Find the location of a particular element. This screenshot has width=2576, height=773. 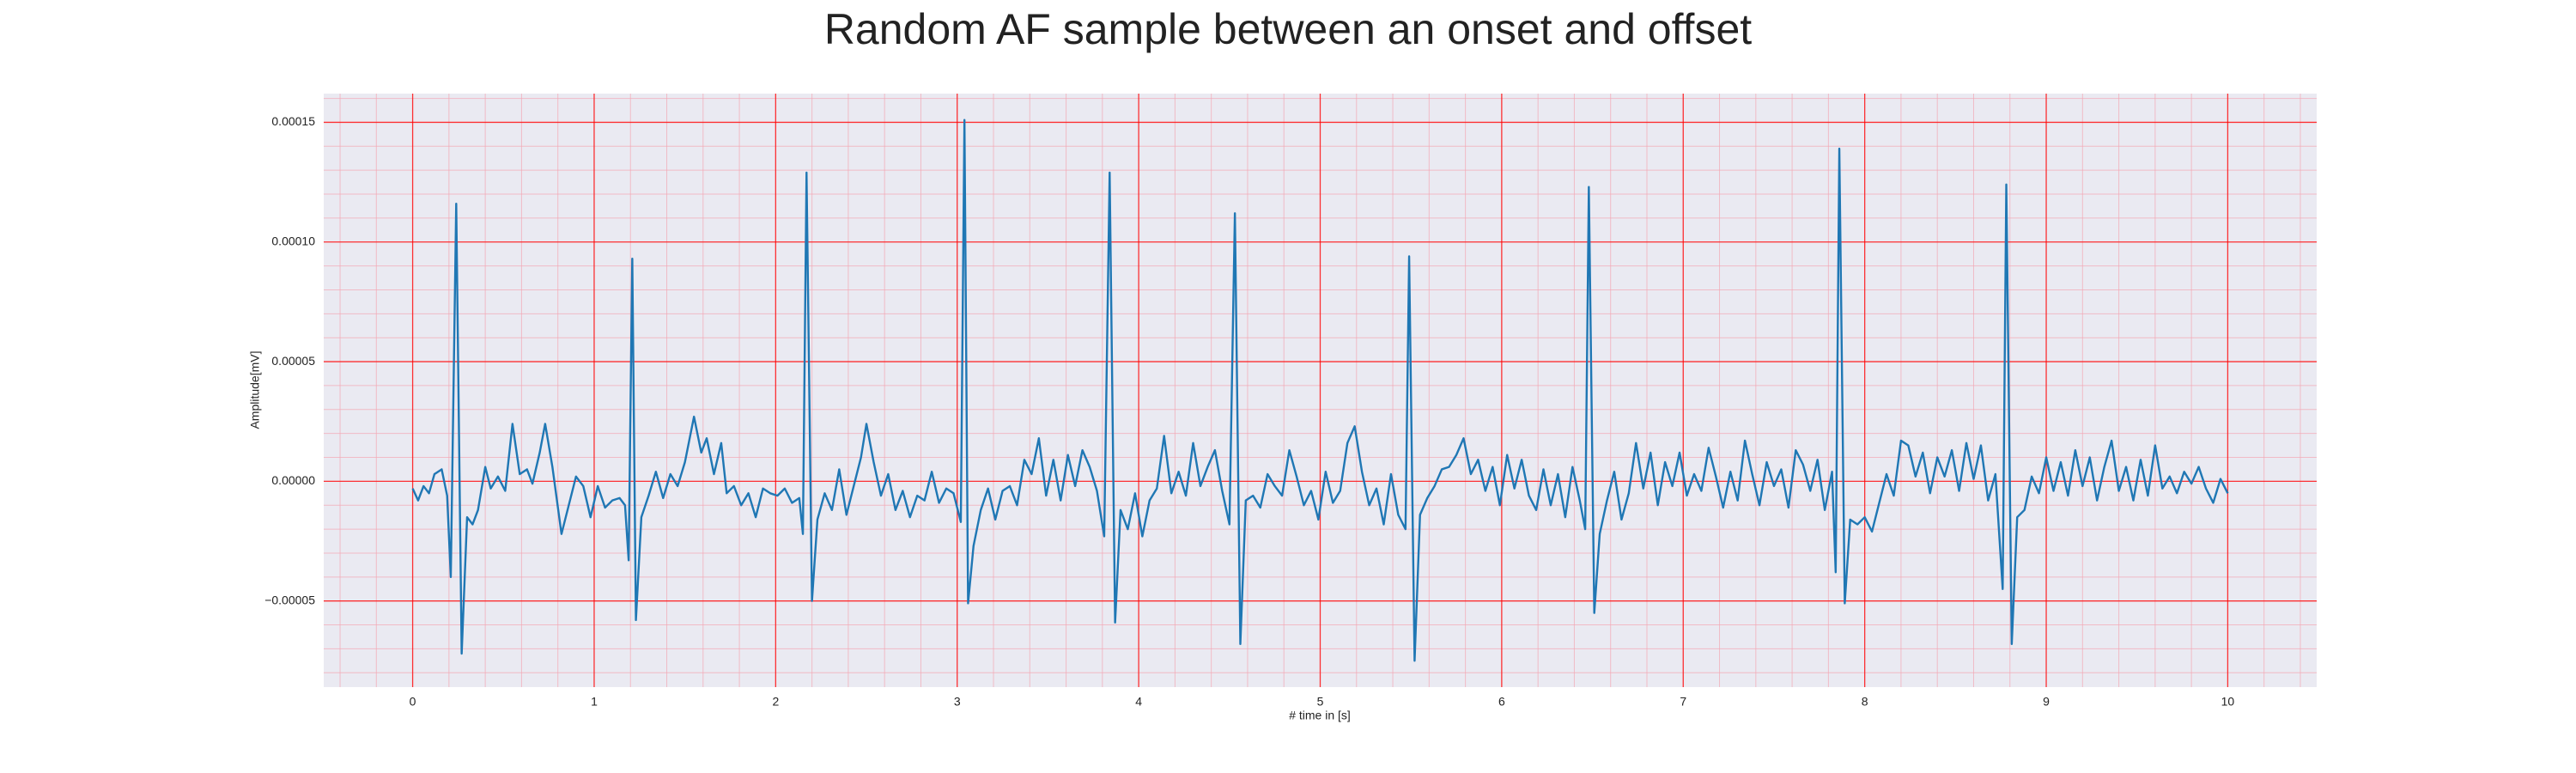

y-tick-label: 0.00015 is located at coordinates (293, 121).